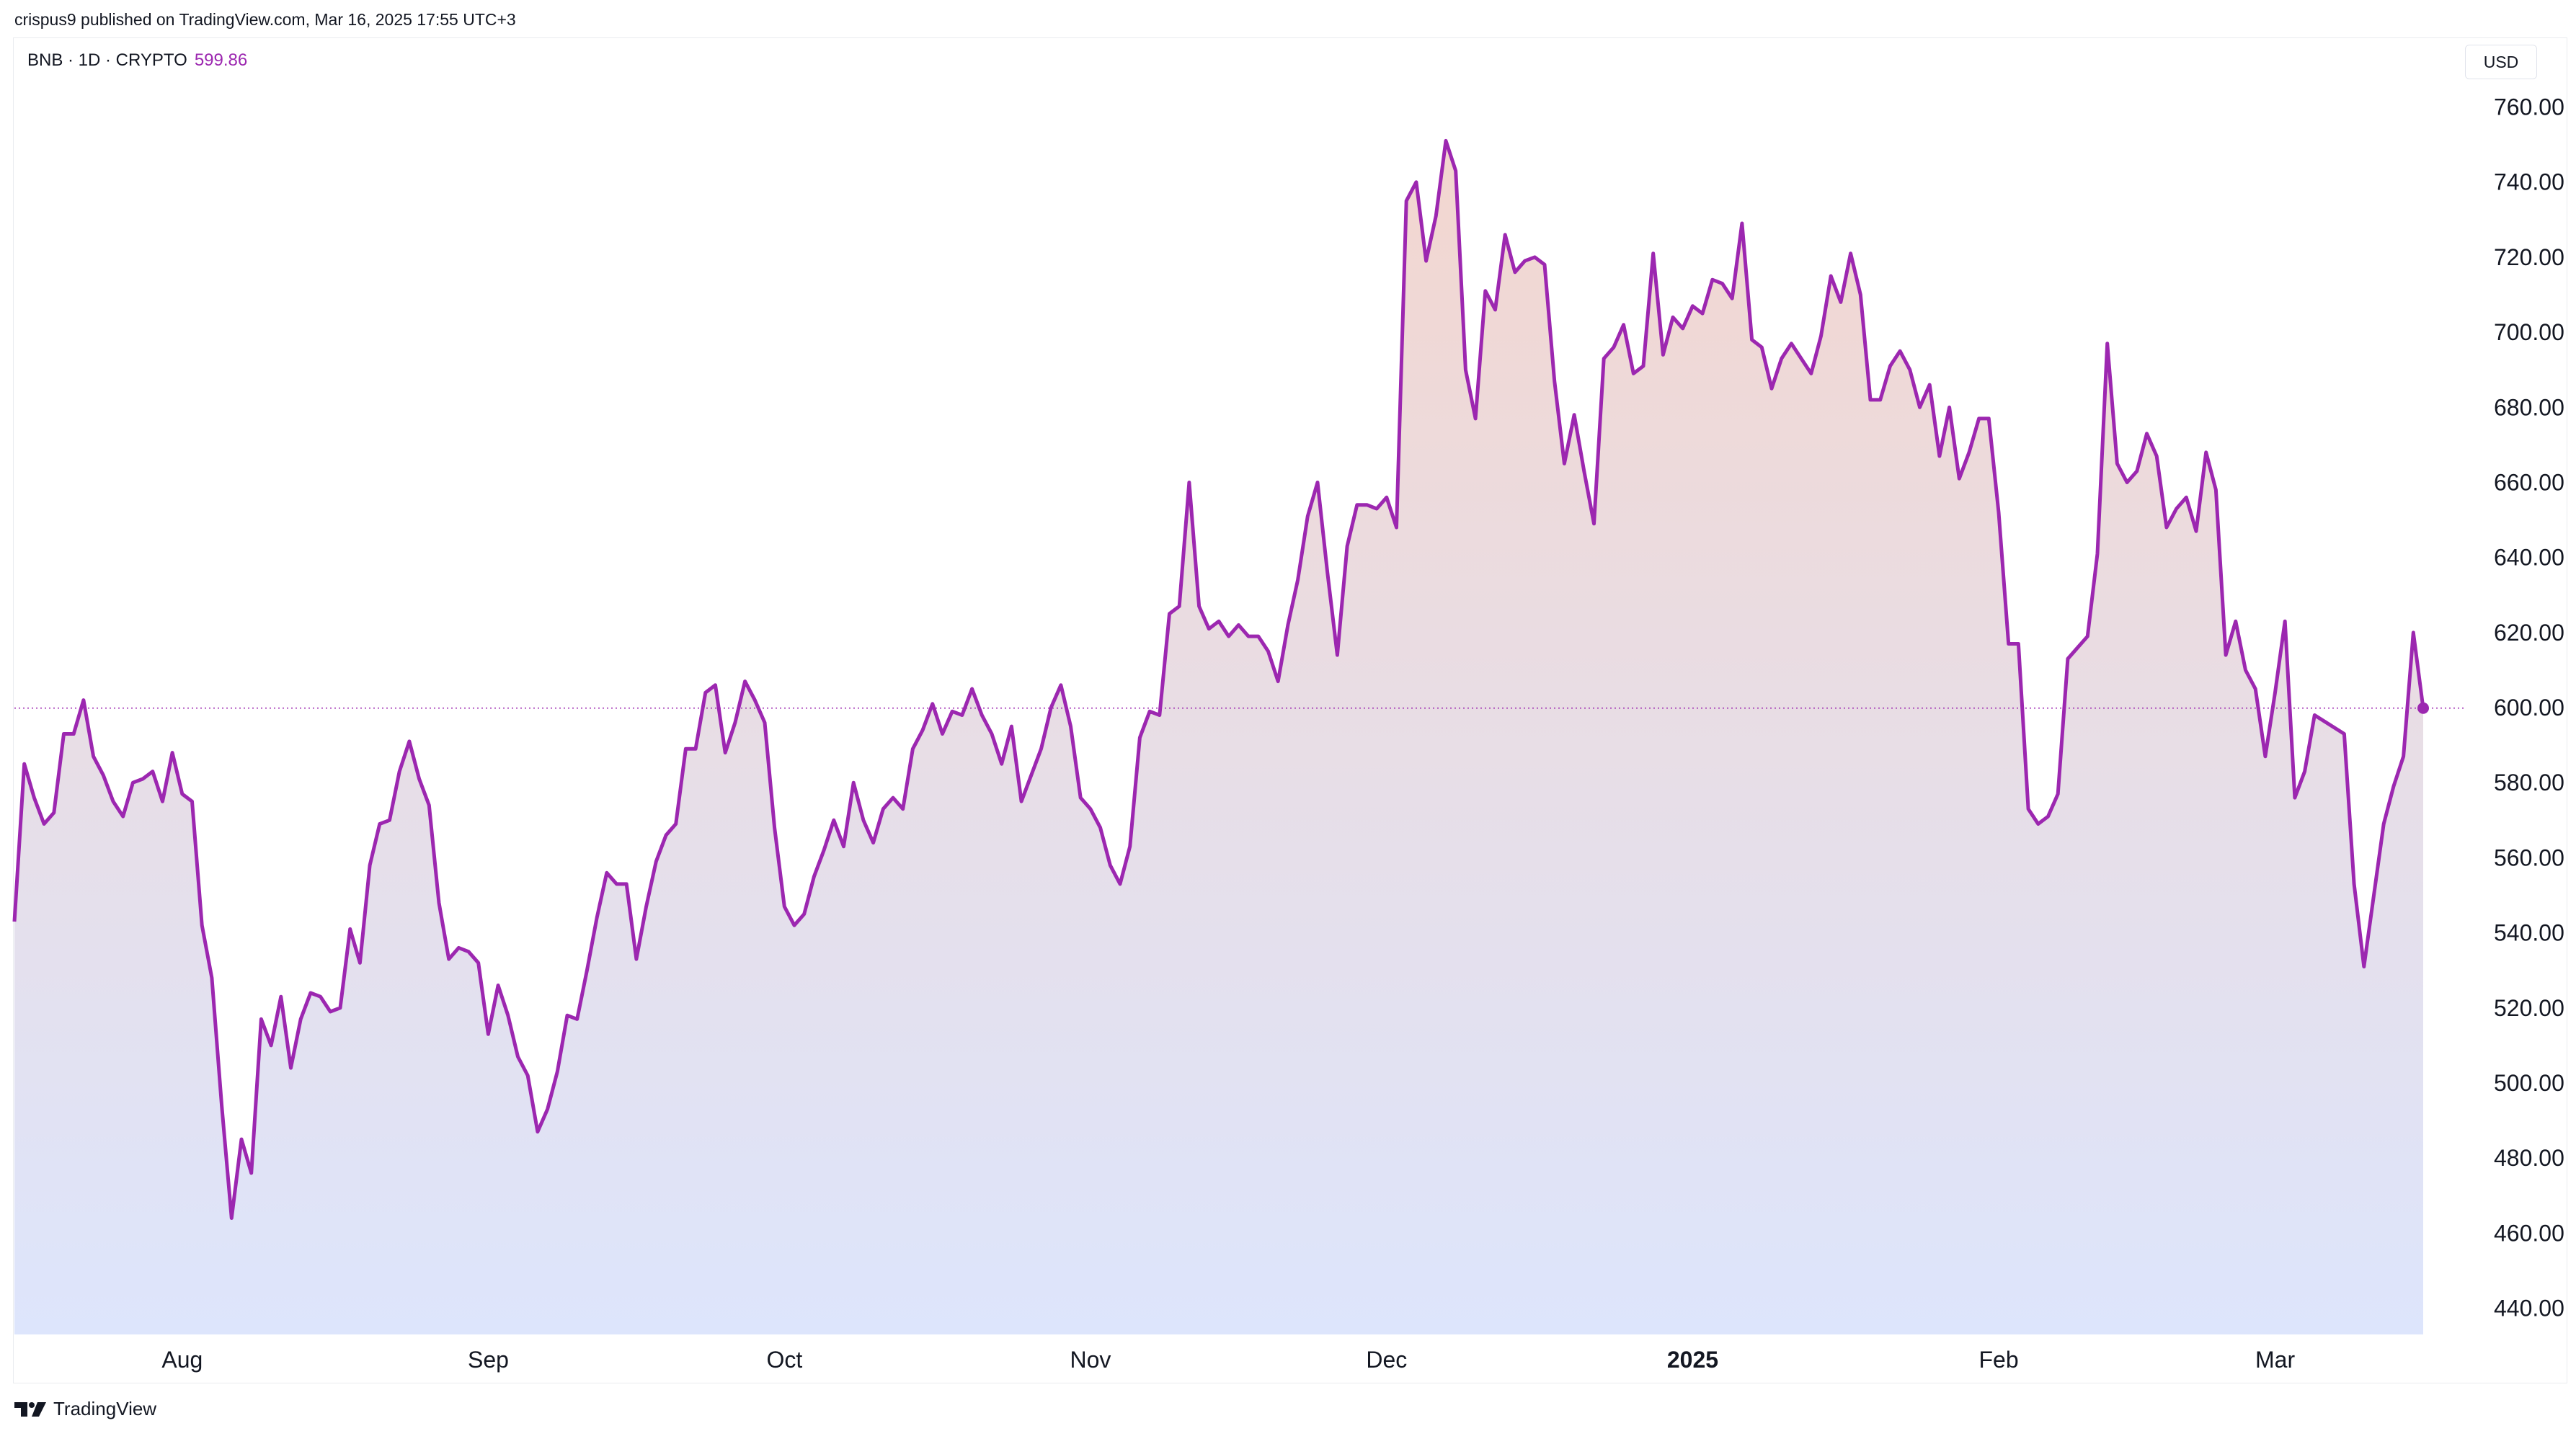  I want to click on y-tick-label: 540.00, so click(2529, 933).